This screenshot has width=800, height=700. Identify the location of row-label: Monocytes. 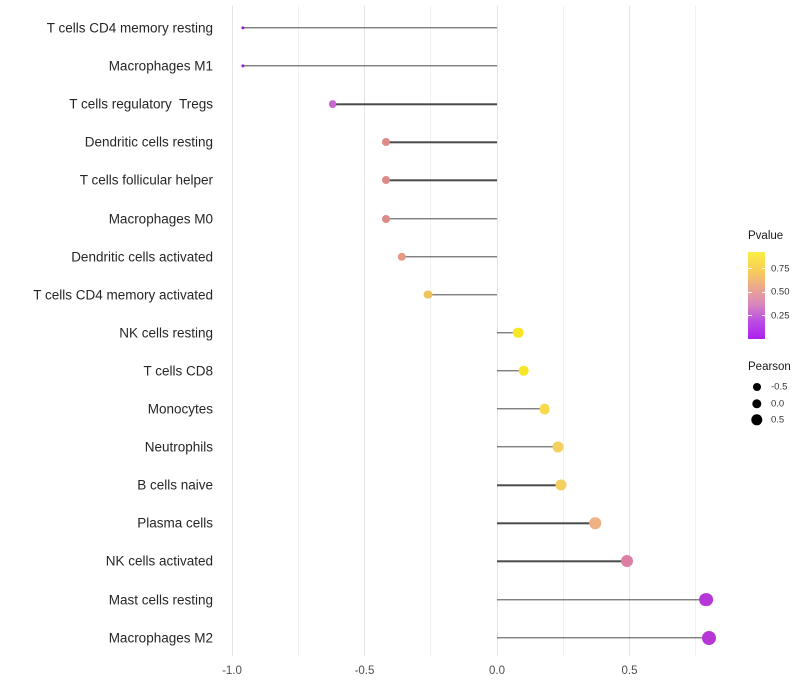
(180, 409).